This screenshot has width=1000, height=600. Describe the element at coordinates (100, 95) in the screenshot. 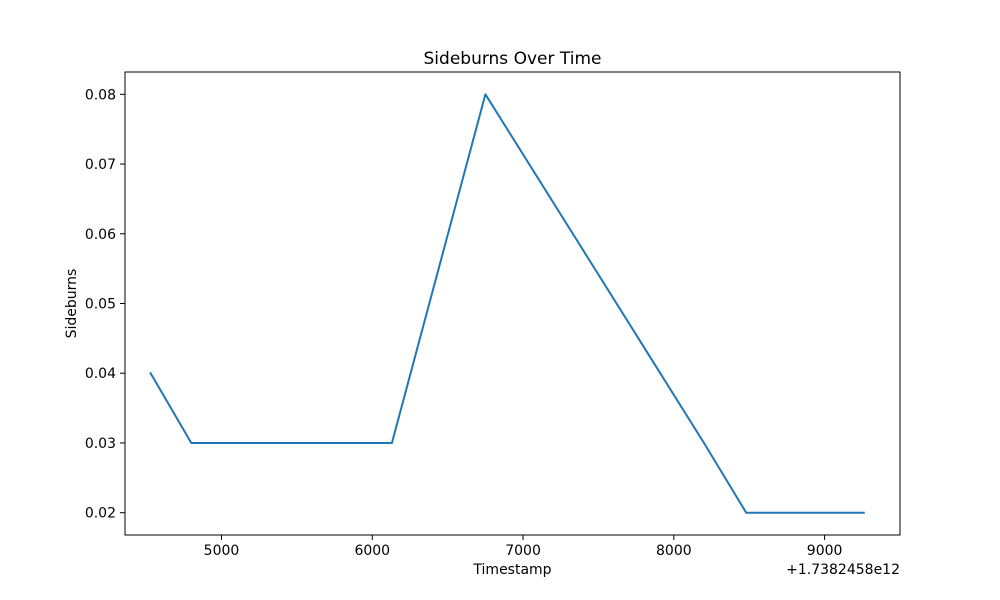

I see `y-tick-label: 0.08` at that location.